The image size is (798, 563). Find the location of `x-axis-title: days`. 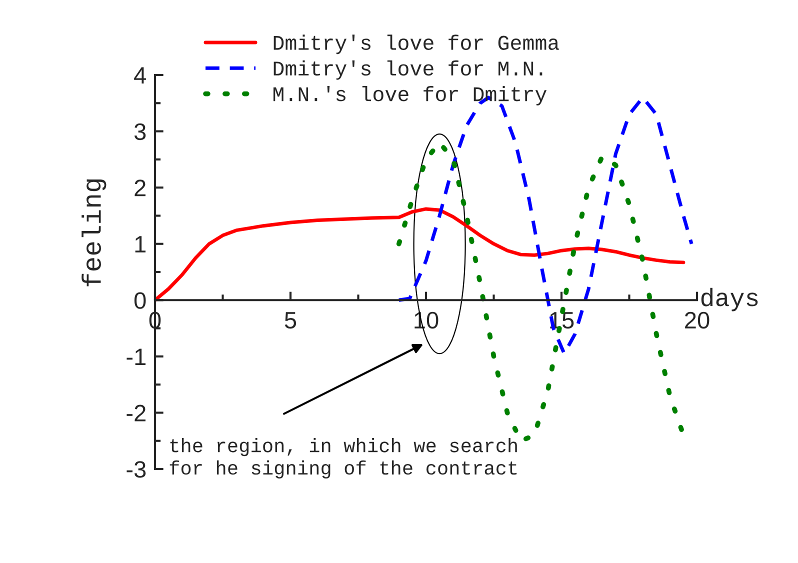

x-axis-title: days is located at coordinates (729, 300).